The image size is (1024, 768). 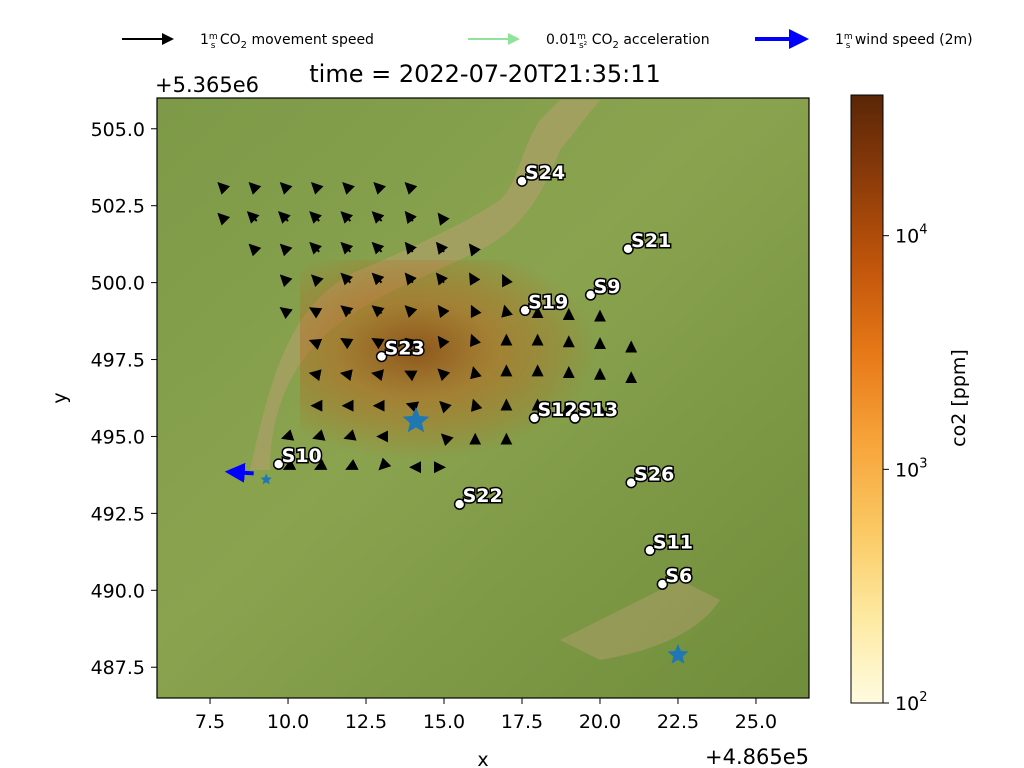 What do you see at coordinates (756, 722) in the screenshot?
I see `x-tick-label: 25.0` at bounding box center [756, 722].